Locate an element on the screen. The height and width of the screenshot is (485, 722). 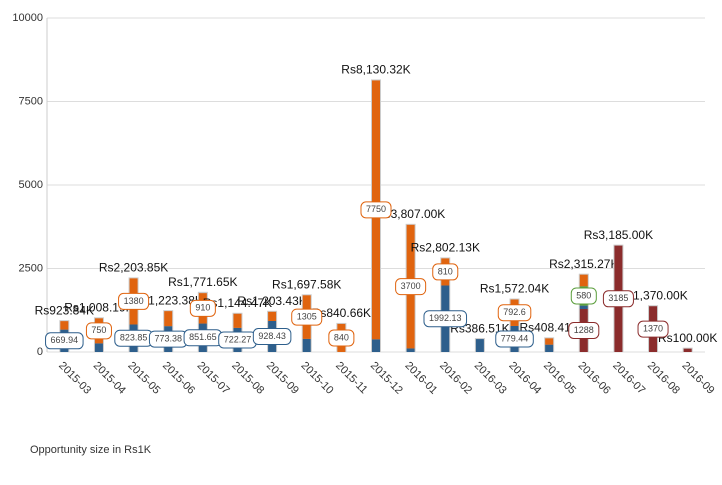
x-tick-label: 2015-04 is located at coordinates (109, 378).